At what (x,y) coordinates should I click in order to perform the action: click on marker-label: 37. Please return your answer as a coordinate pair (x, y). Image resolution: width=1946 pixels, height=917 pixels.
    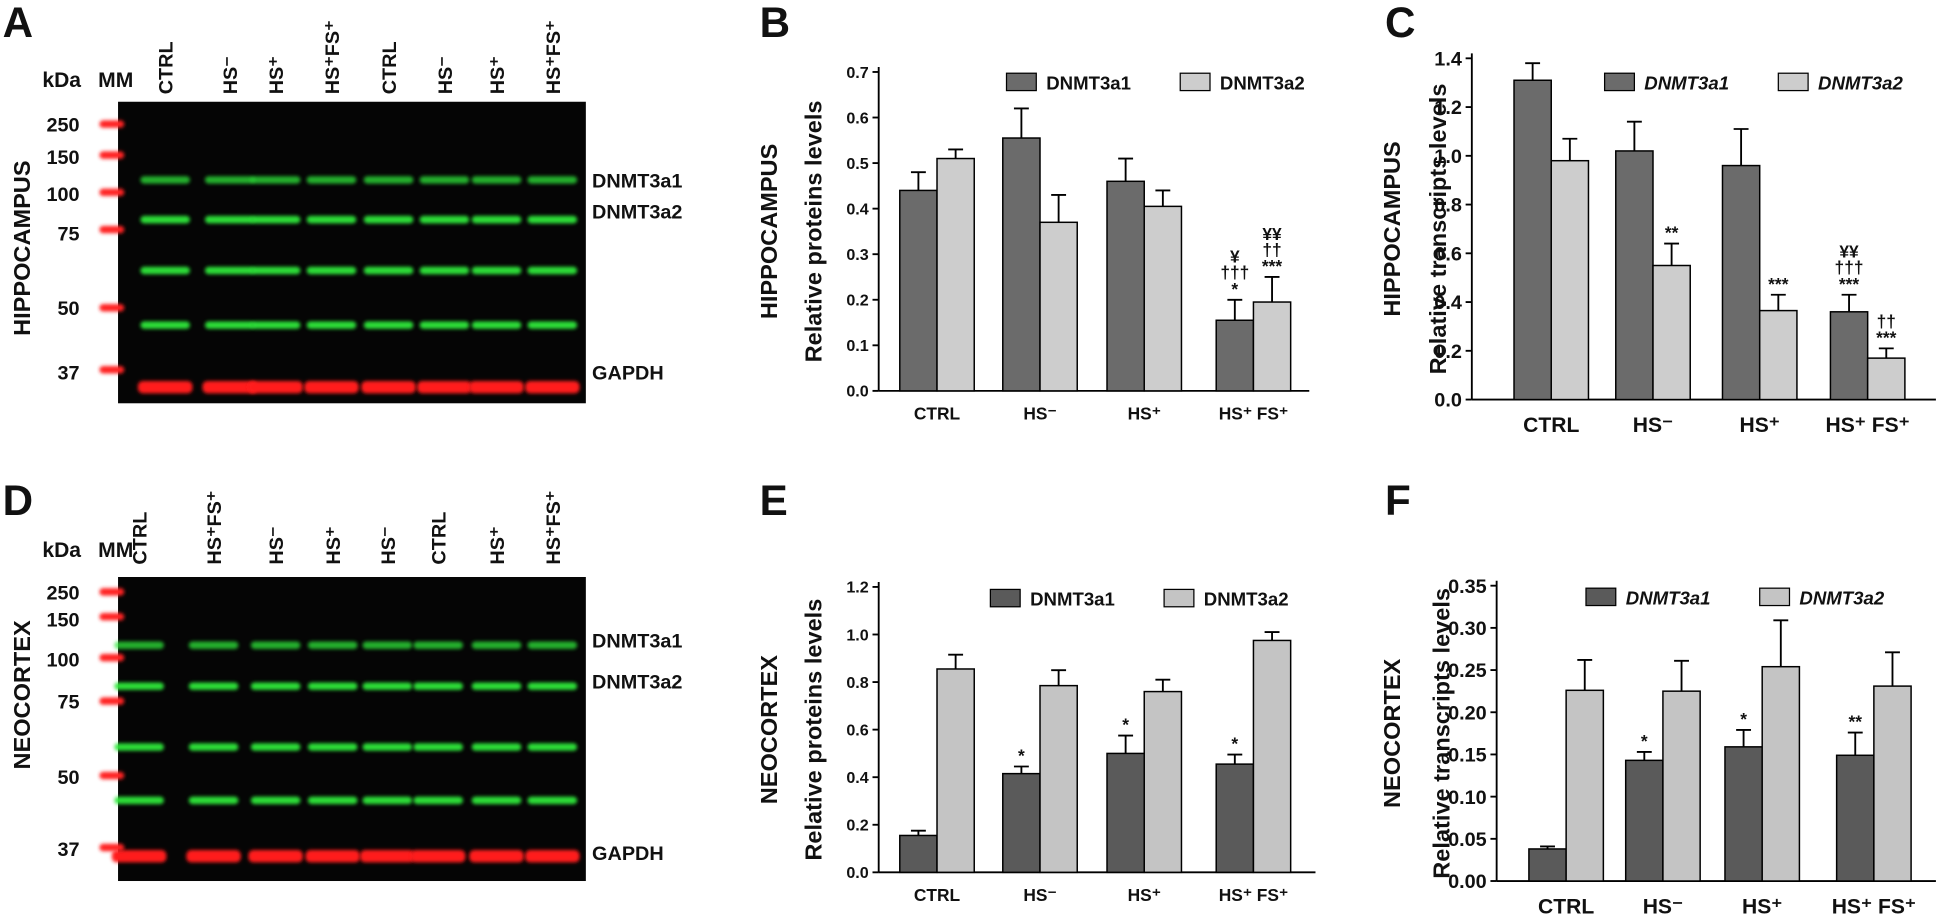
    Looking at the image, I should click on (68, 374).